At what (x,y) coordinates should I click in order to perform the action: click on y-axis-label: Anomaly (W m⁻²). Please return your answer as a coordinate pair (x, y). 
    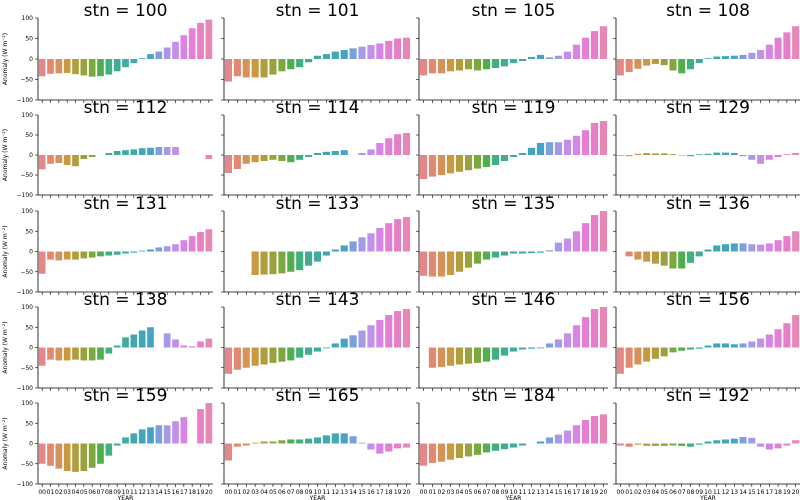
    Looking at the image, I should click on (5, 443).